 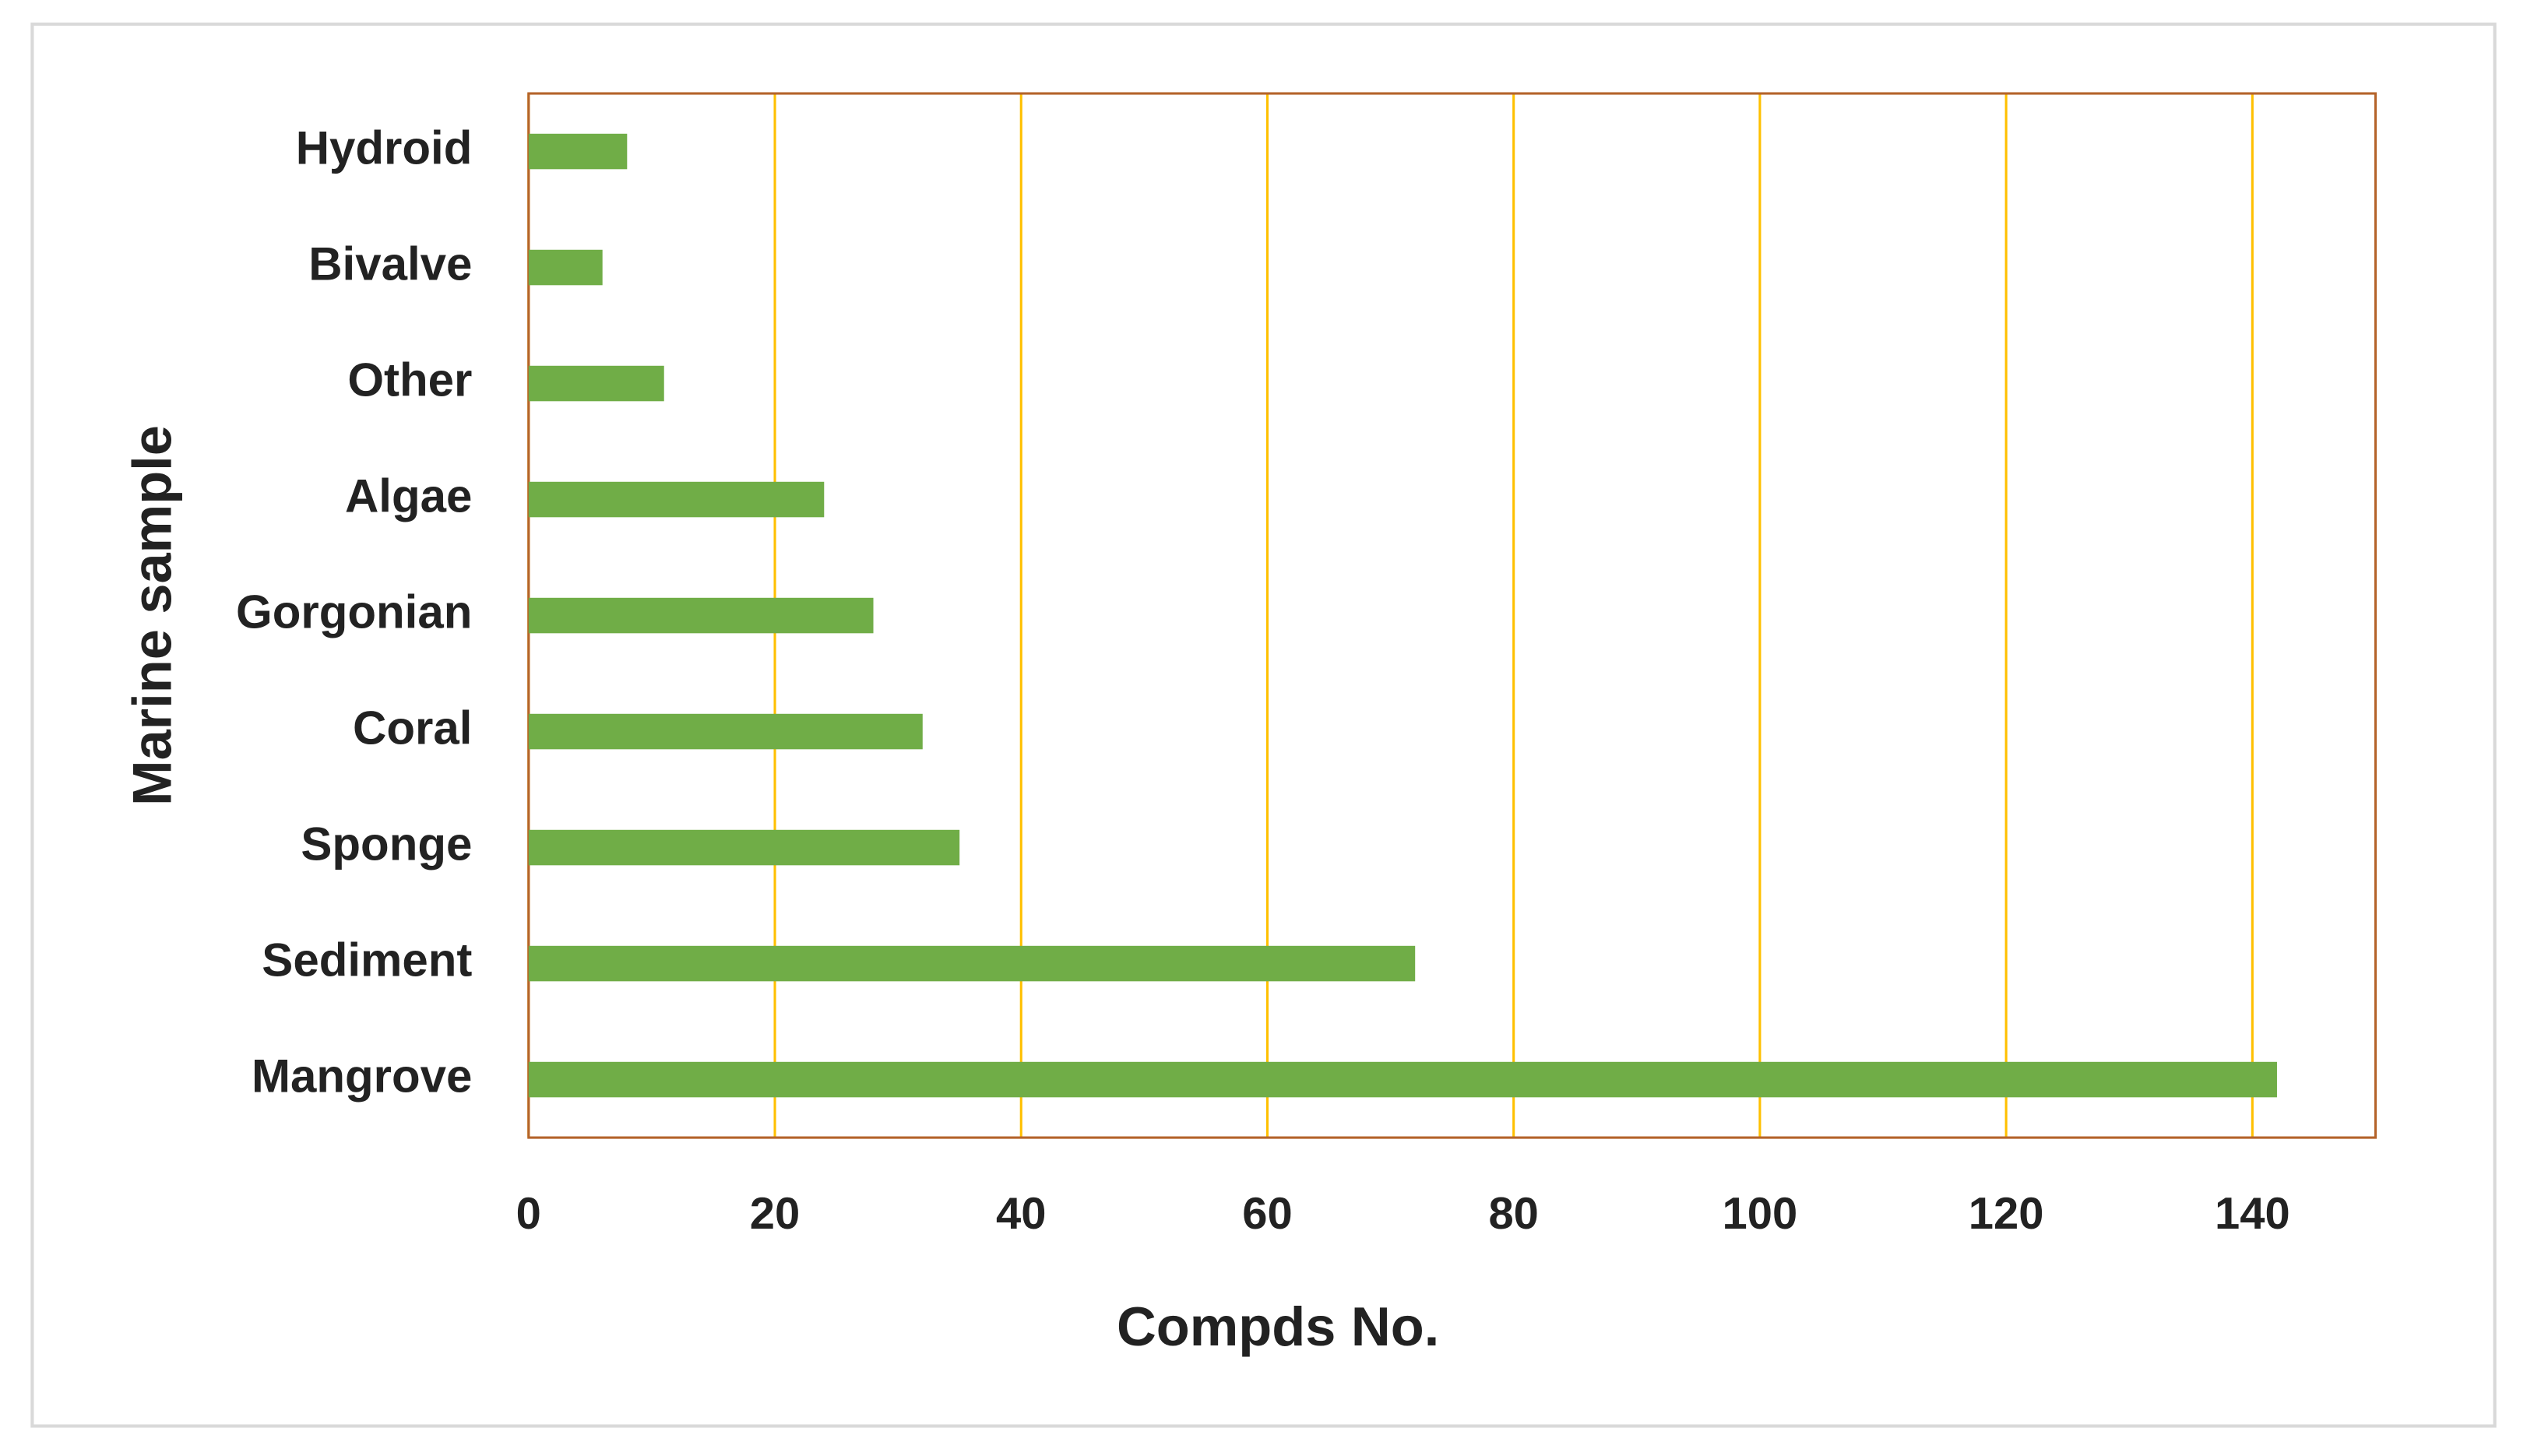 I want to click on x-tick-label: 140, so click(x=2252, y=1214).